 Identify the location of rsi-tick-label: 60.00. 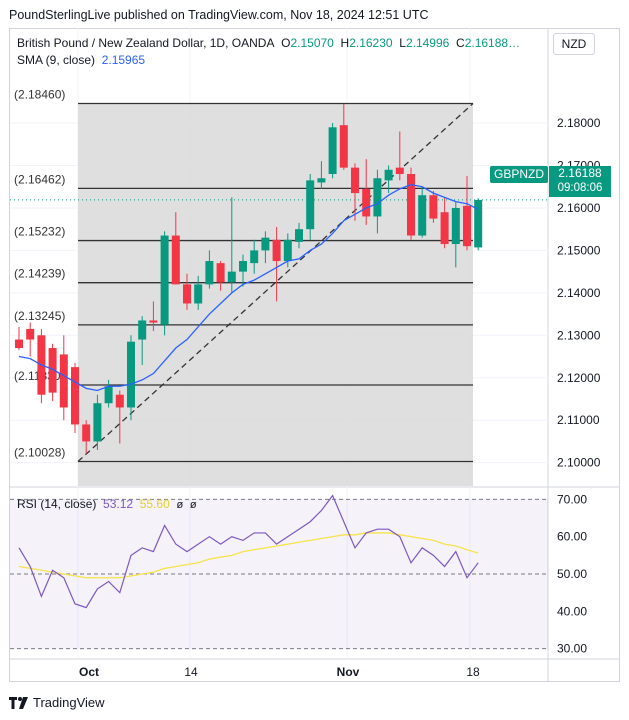
(572, 537).